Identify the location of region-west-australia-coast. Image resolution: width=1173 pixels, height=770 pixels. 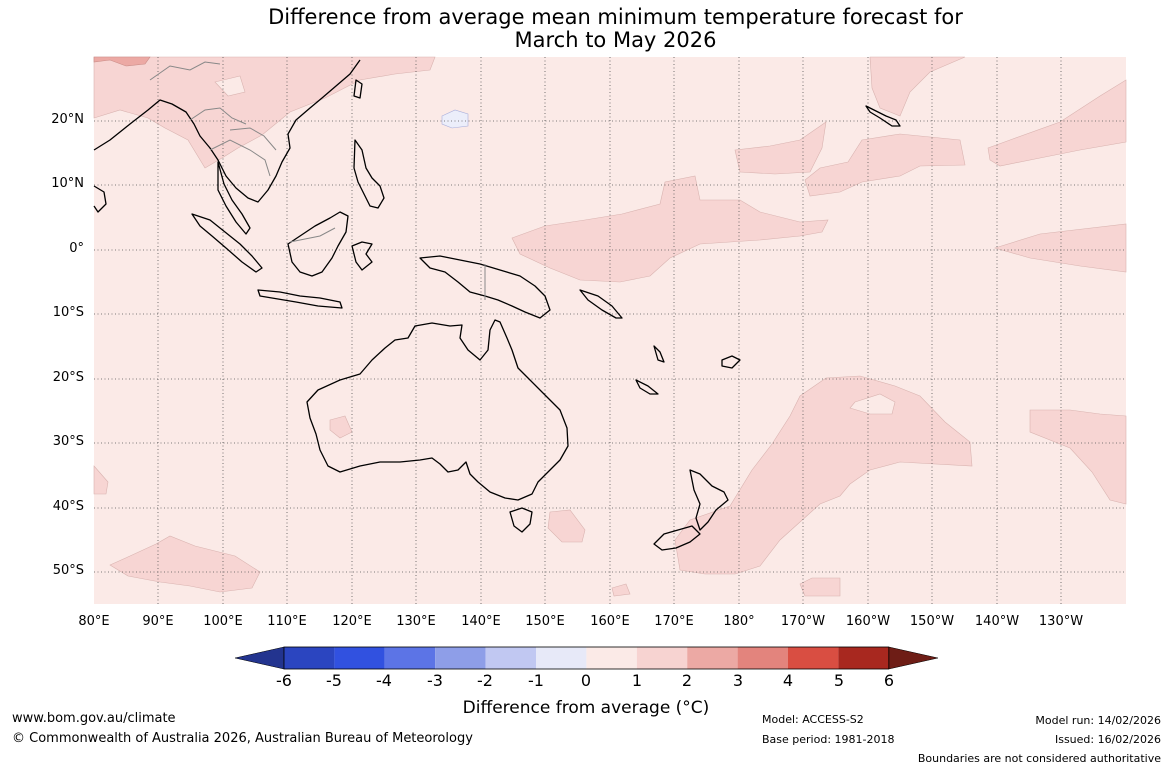
(341, 427).